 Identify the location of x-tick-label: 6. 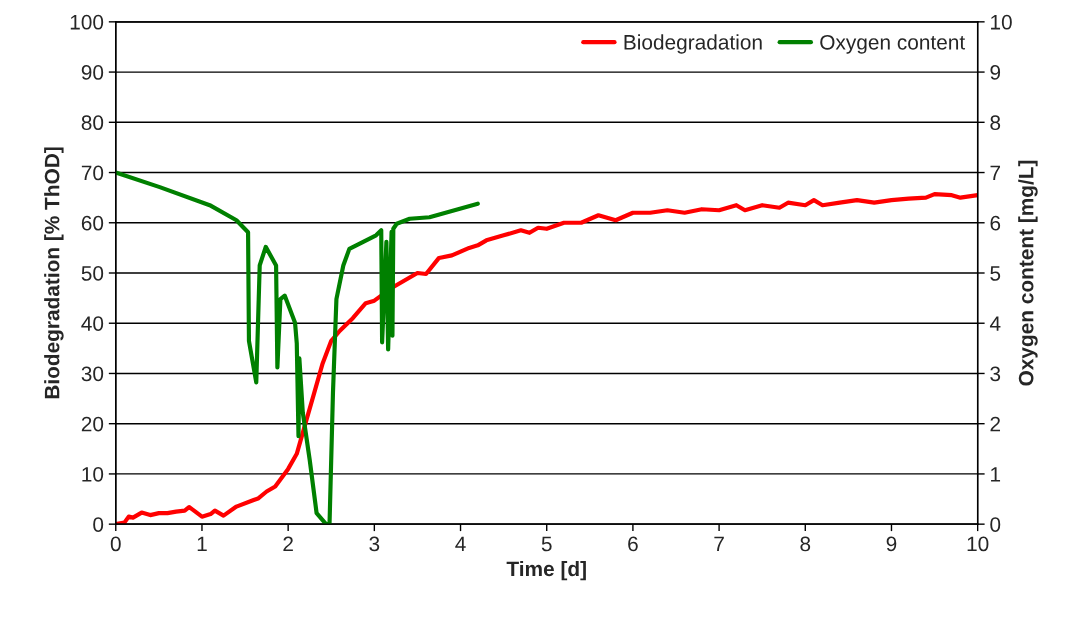
(633, 544).